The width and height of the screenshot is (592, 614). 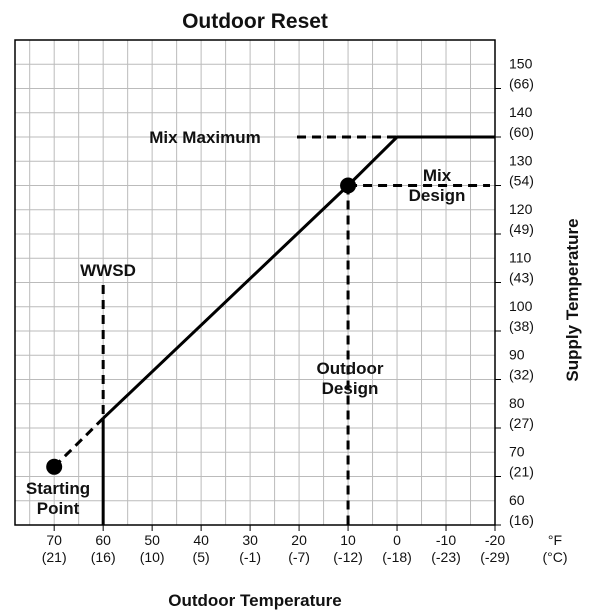 I want to click on y-tick-label: 130 (54), so click(x=521, y=171).